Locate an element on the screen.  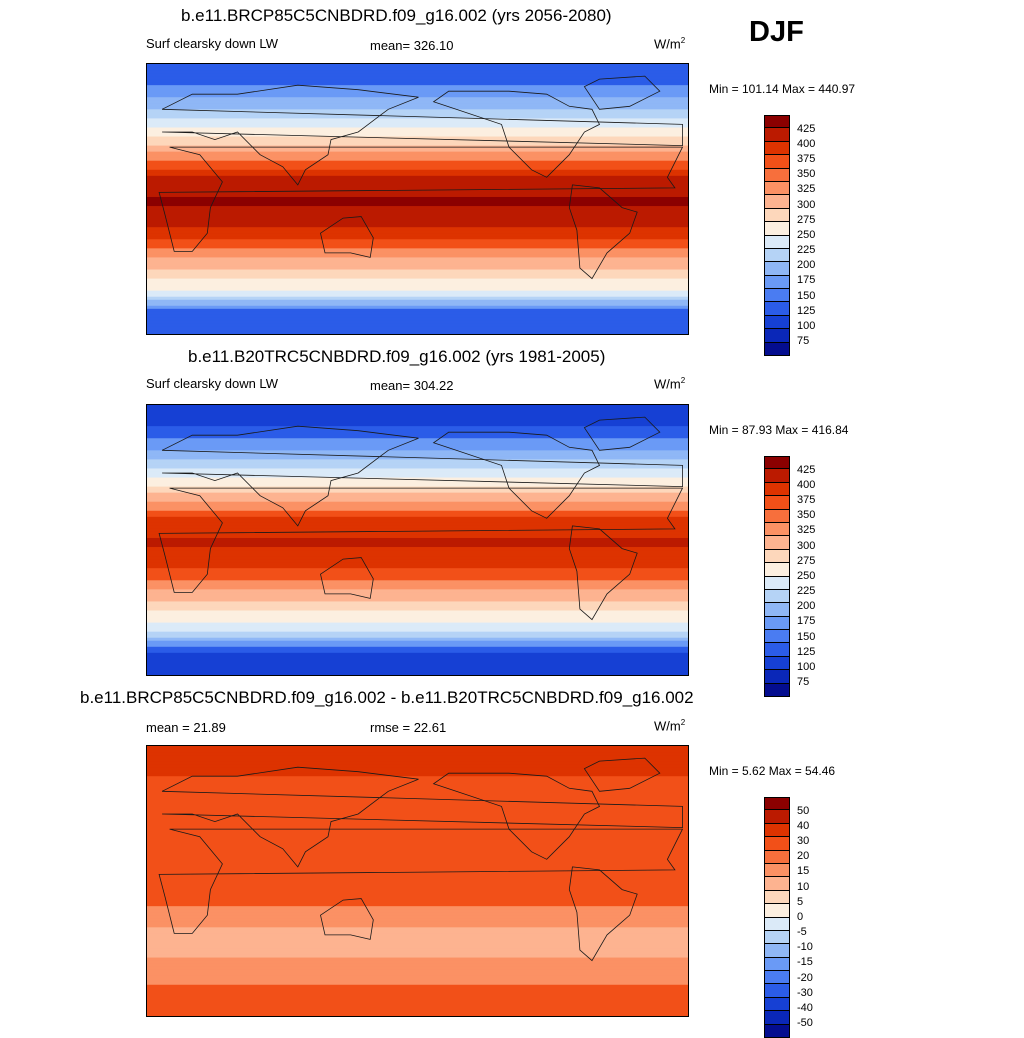
panel1-map is located at coordinates (417, 199).